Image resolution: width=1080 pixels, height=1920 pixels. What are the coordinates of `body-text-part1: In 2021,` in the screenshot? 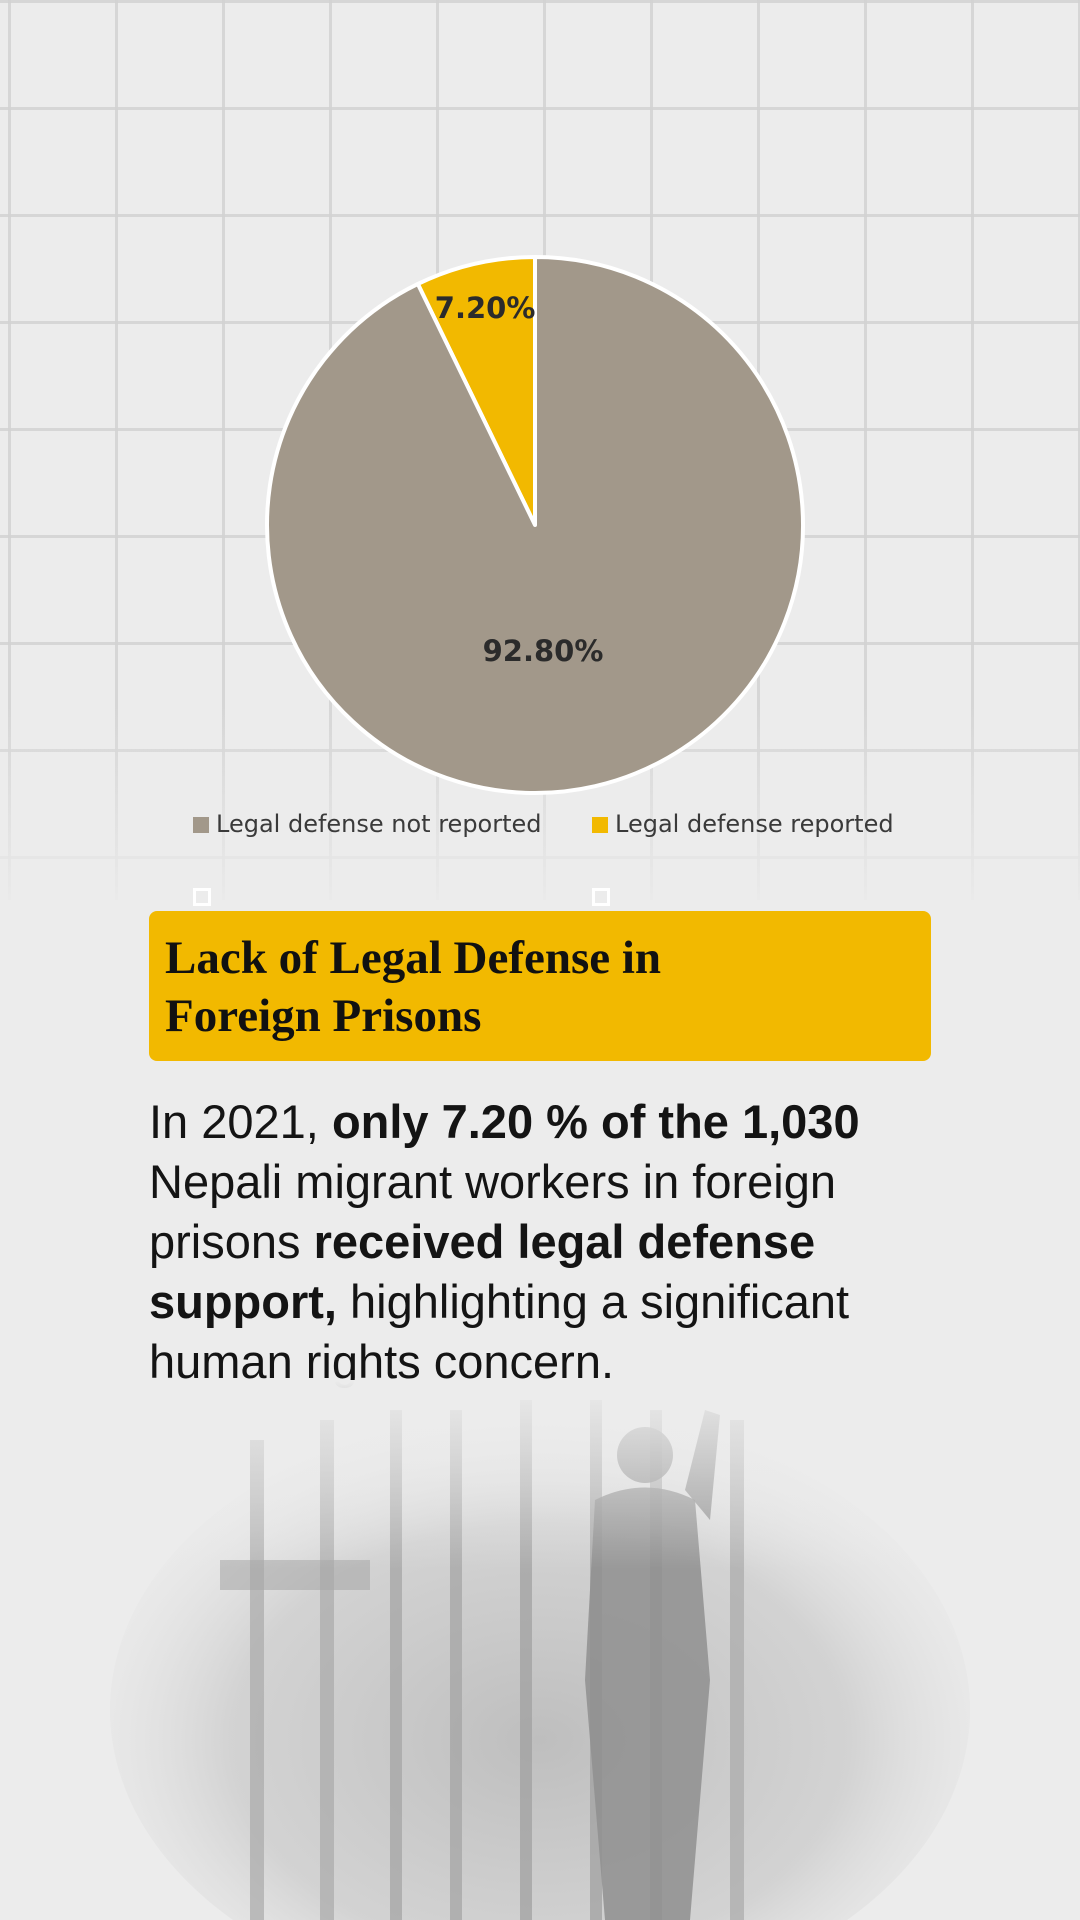 It's located at (240, 1121).